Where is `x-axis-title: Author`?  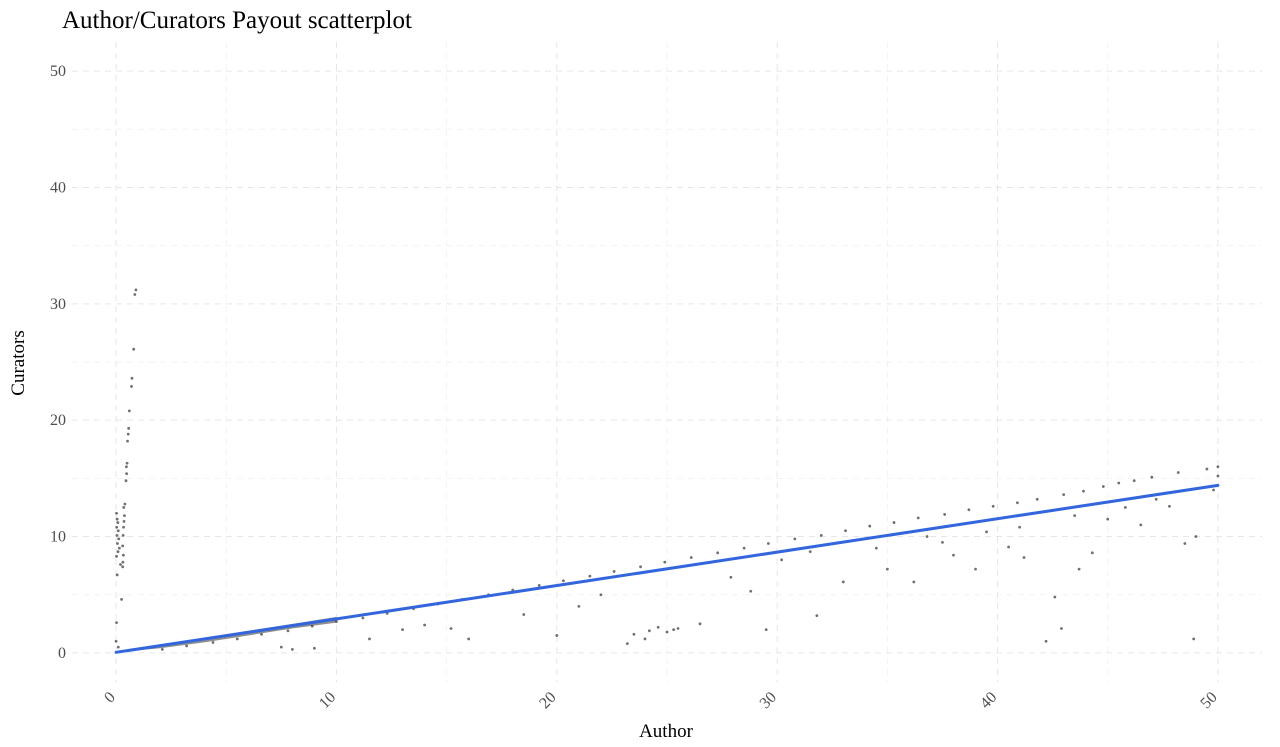
x-axis-title: Author is located at coordinates (666, 731).